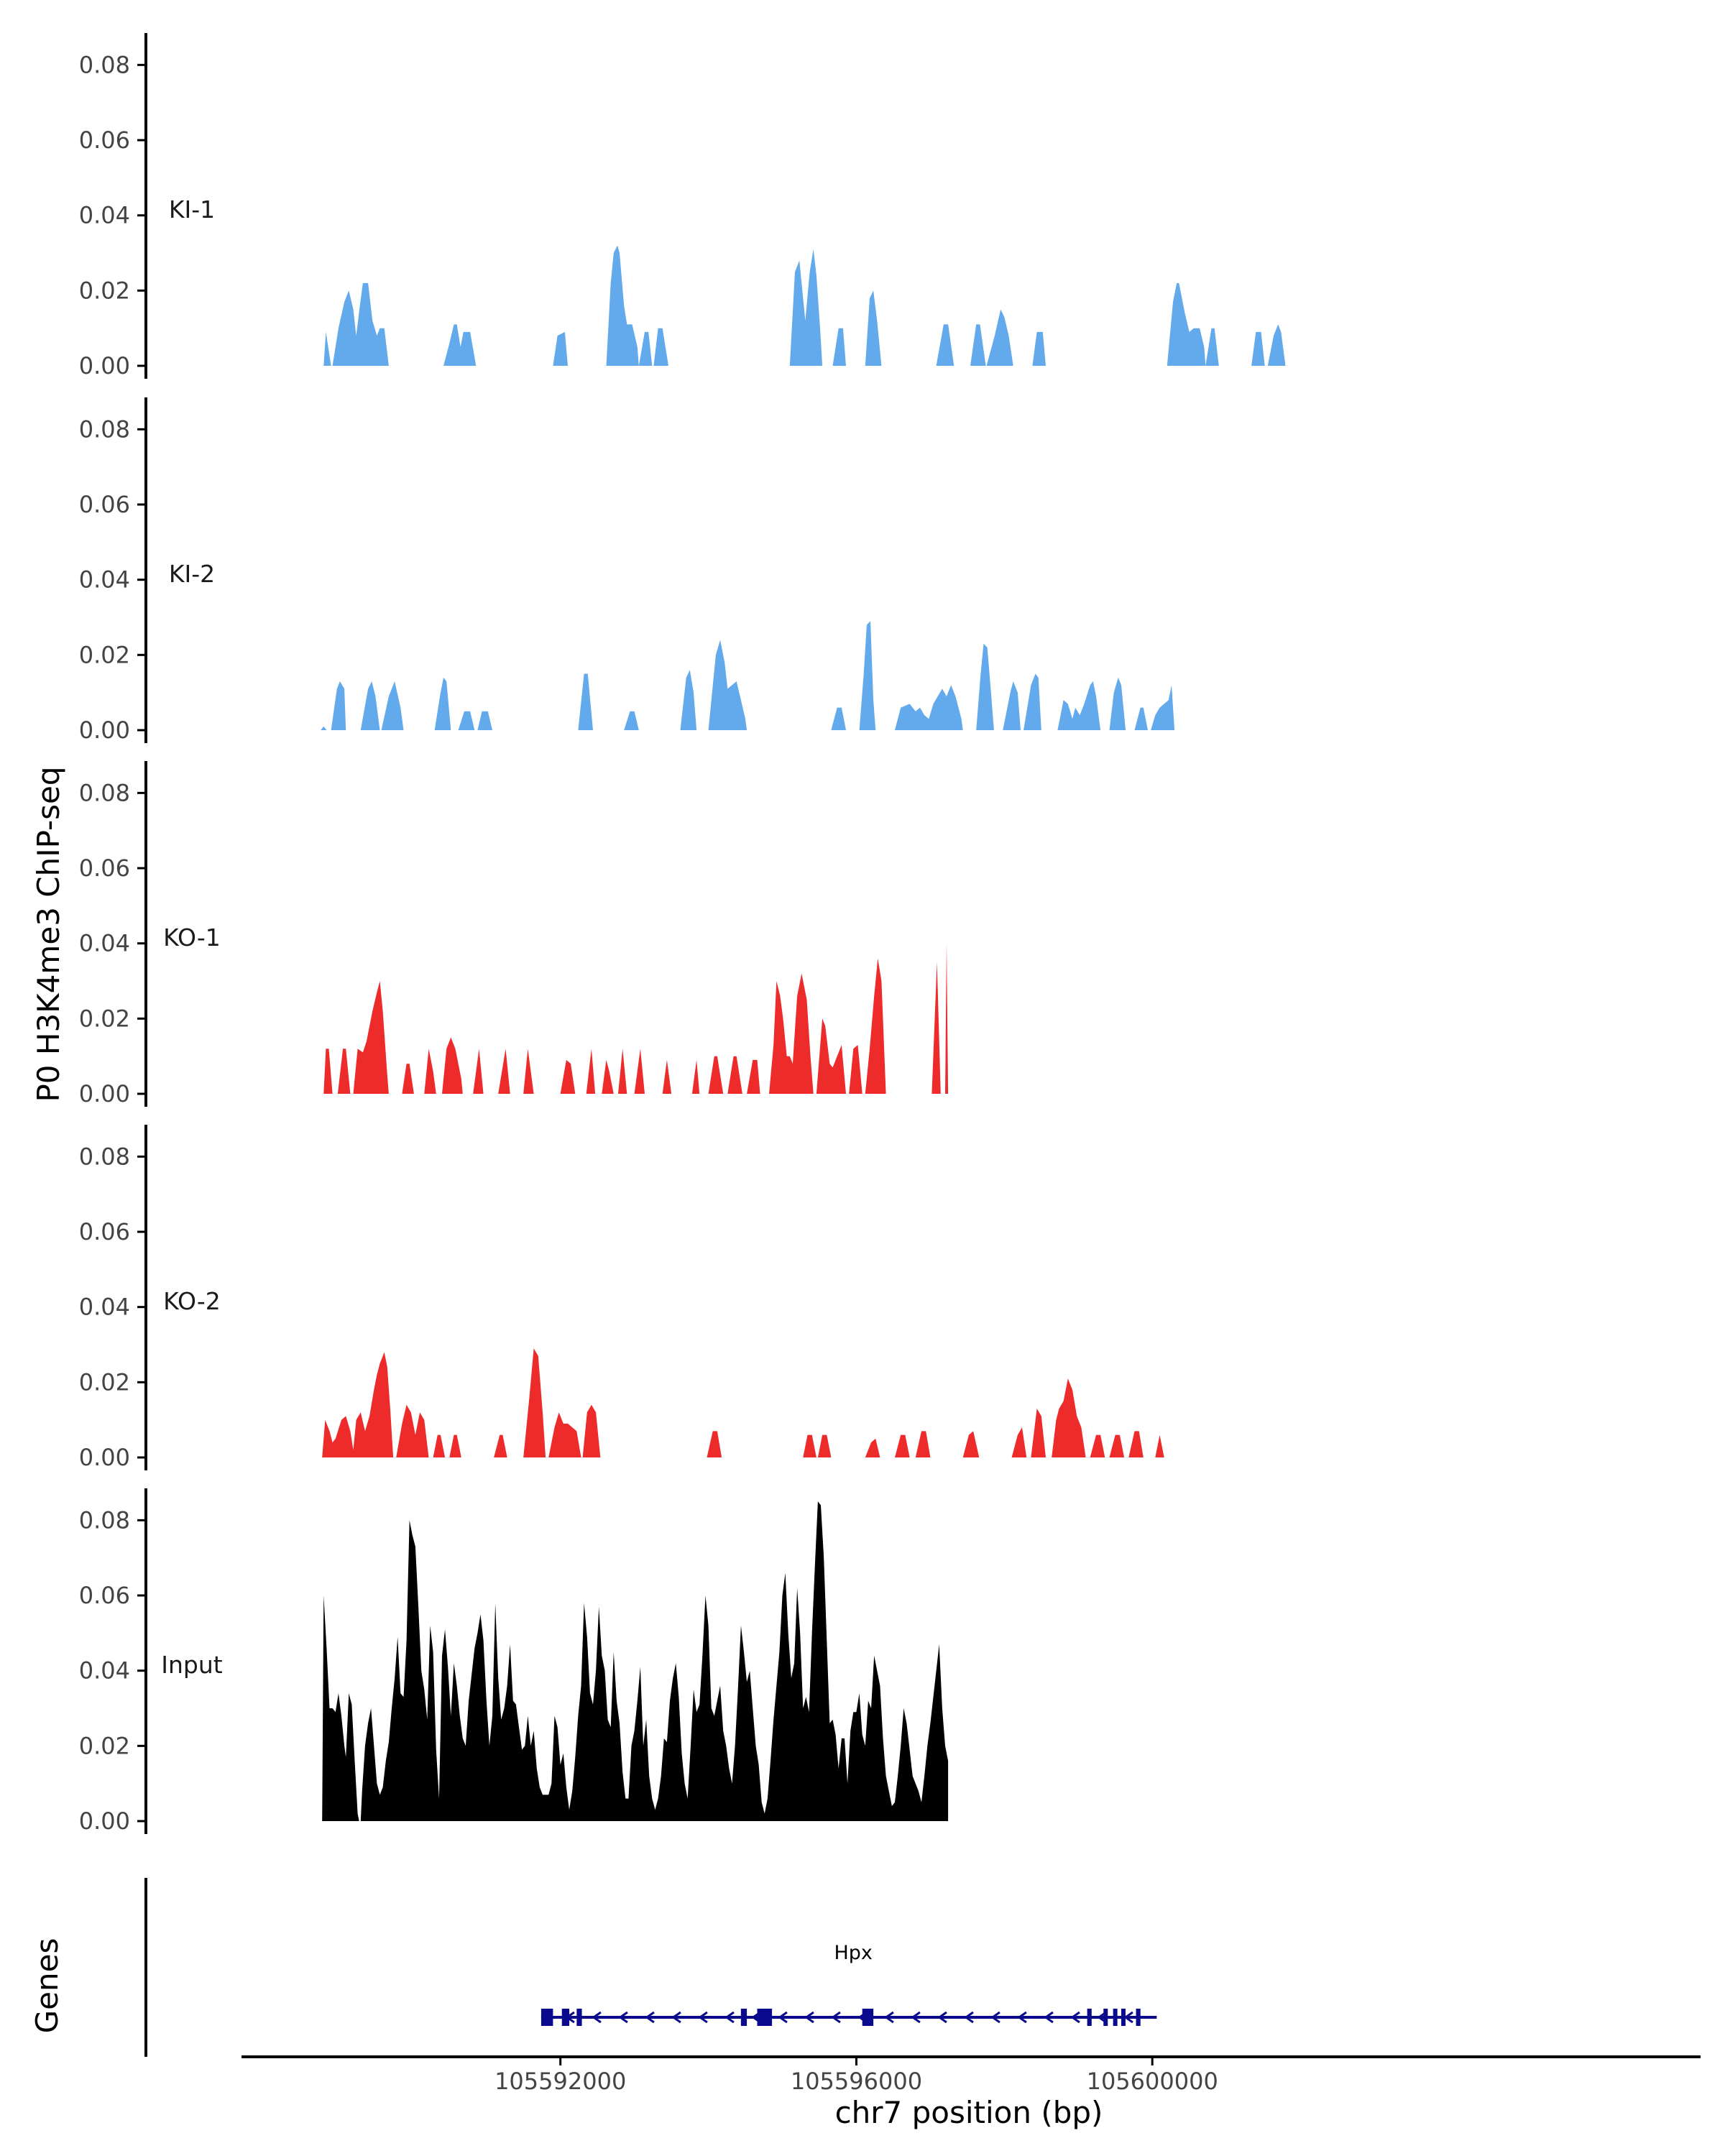 The width and height of the screenshot is (1725, 2156). Describe the element at coordinates (1152, 2082) in the screenshot. I see `x-tick-label: 105600000` at that location.